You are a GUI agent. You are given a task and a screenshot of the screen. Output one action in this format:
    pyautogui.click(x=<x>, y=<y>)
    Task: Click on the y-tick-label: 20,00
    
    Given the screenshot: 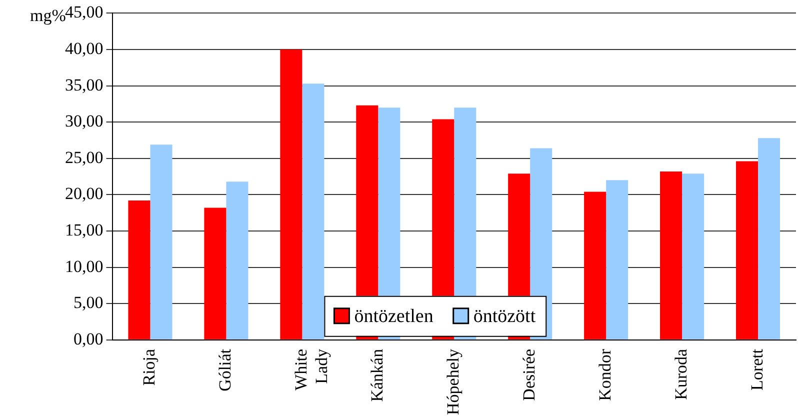 What is the action you would take?
    pyautogui.click(x=84, y=194)
    